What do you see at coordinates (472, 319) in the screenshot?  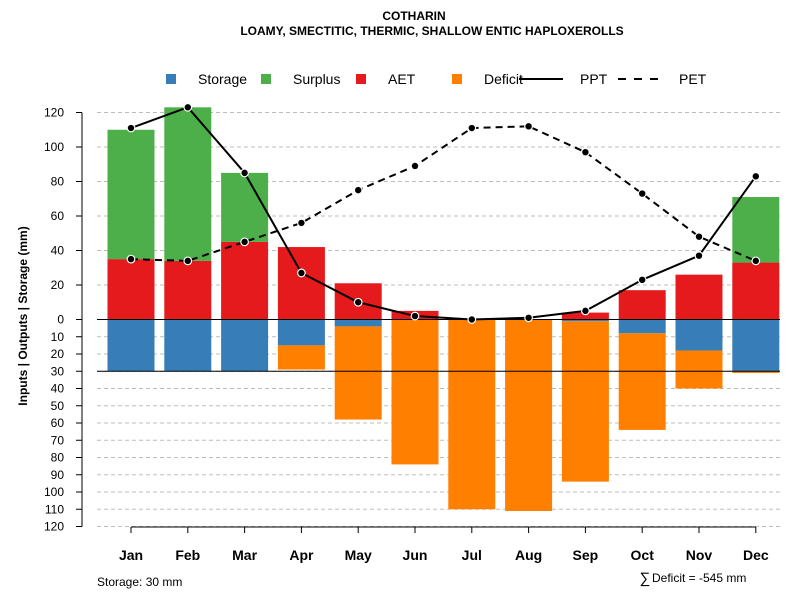 I see `ppt-point-Jul` at bounding box center [472, 319].